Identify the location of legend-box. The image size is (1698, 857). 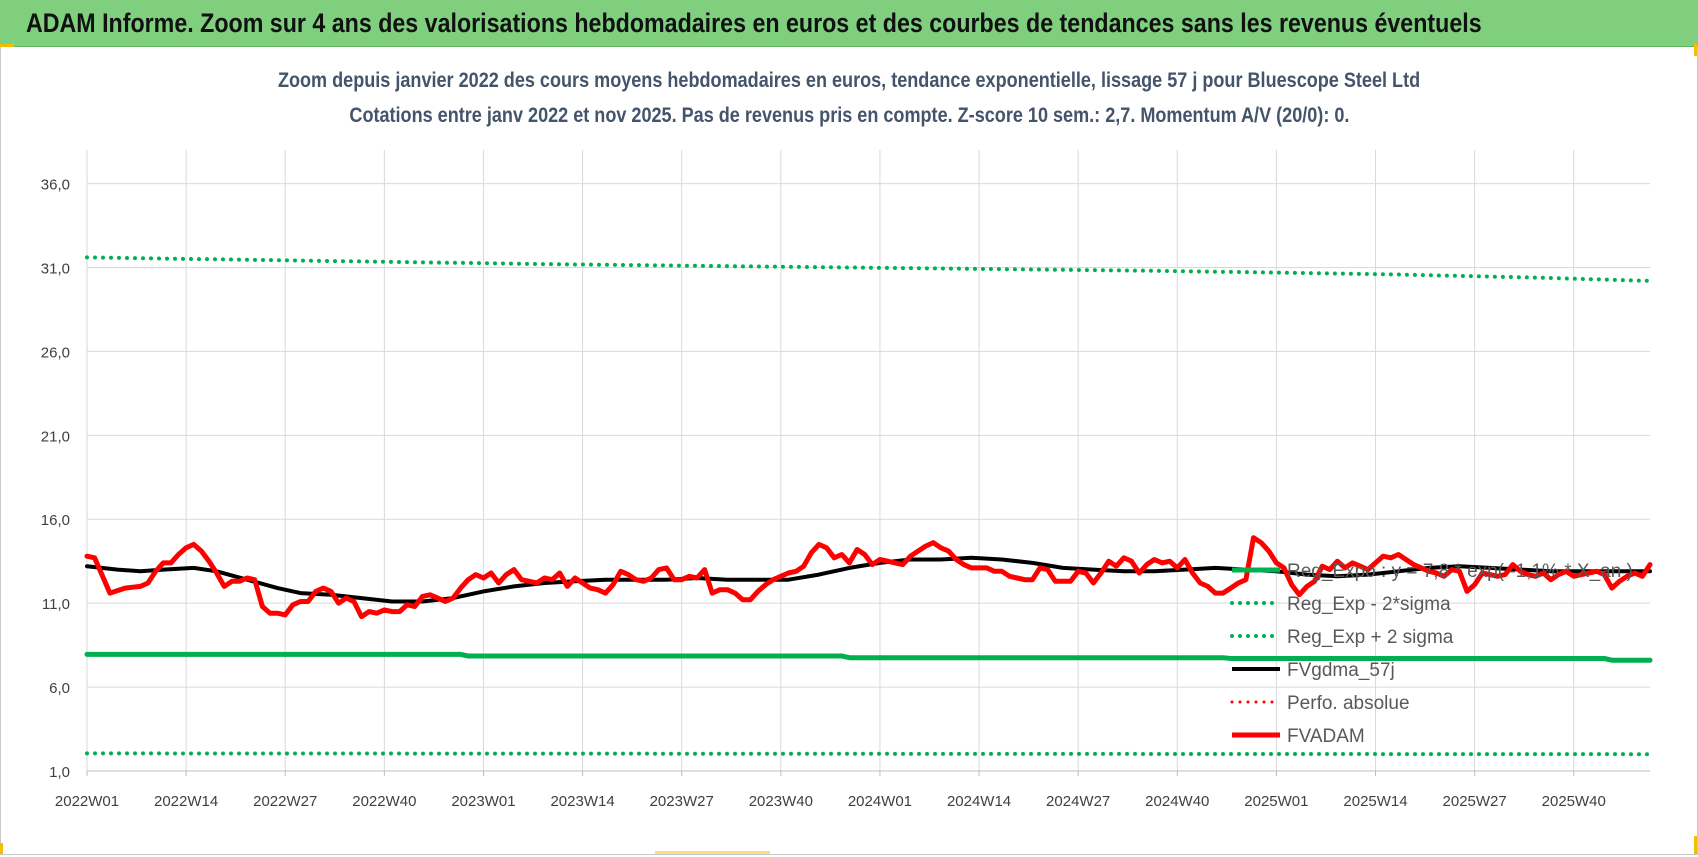
(1421, 654).